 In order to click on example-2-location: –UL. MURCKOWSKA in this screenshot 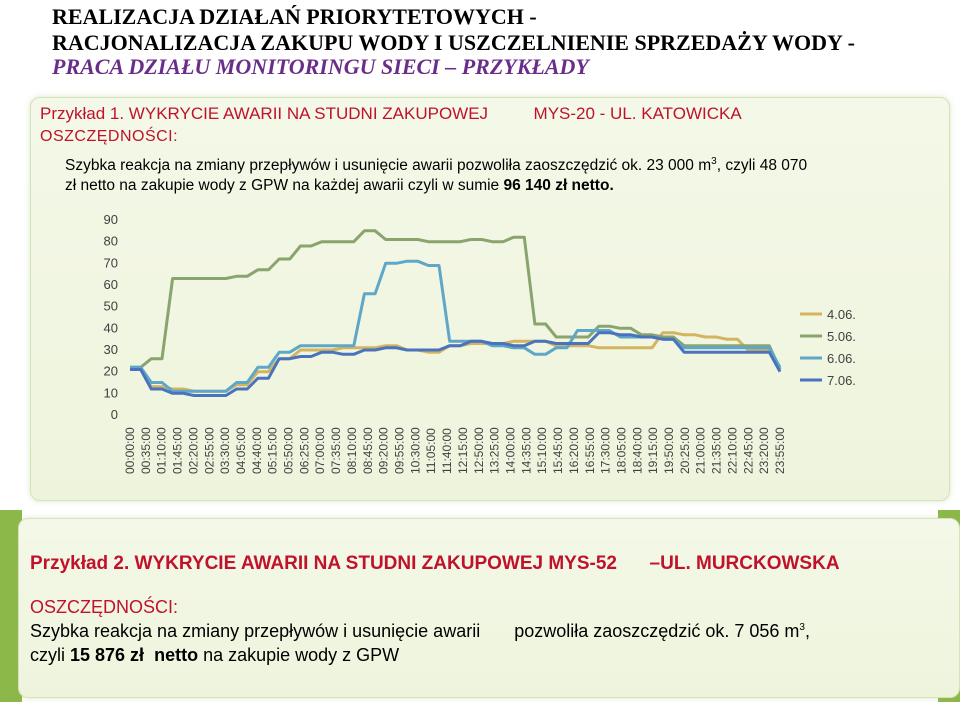, I will do `click(744, 563)`.